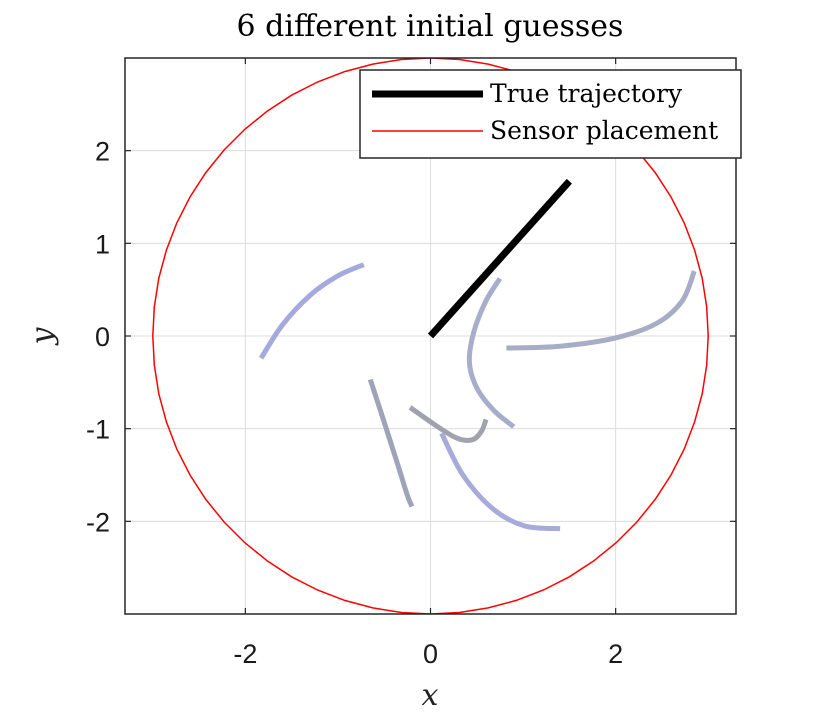 This screenshot has height=720, width=830. Describe the element at coordinates (604, 130) in the screenshot. I see `legend-label-sensor-placement: Sensor placement` at that location.